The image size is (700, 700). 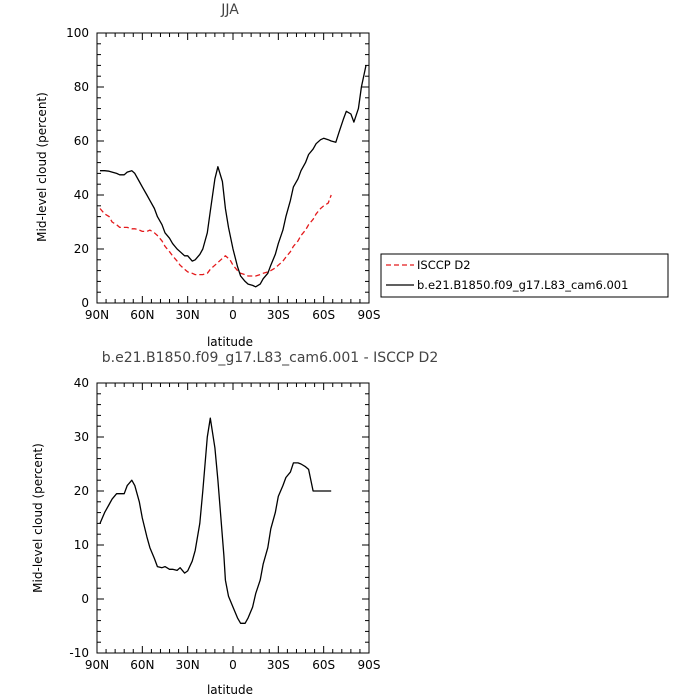 I want to click on legend-label-isccp: ISCCP D2, so click(x=444, y=265).